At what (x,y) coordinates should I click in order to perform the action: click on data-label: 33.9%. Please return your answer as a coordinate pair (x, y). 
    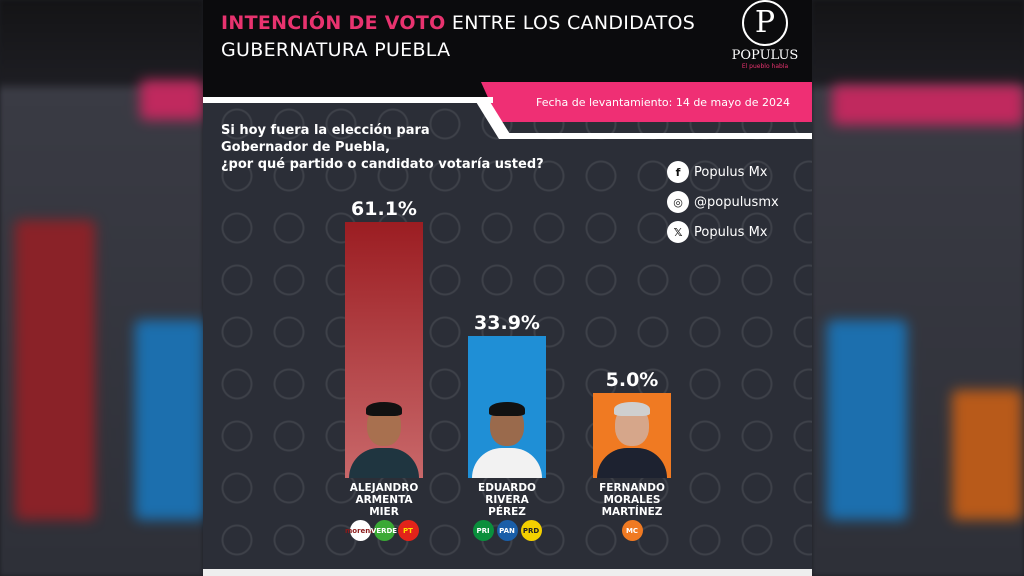
    Looking at the image, I should click on (507, 322).